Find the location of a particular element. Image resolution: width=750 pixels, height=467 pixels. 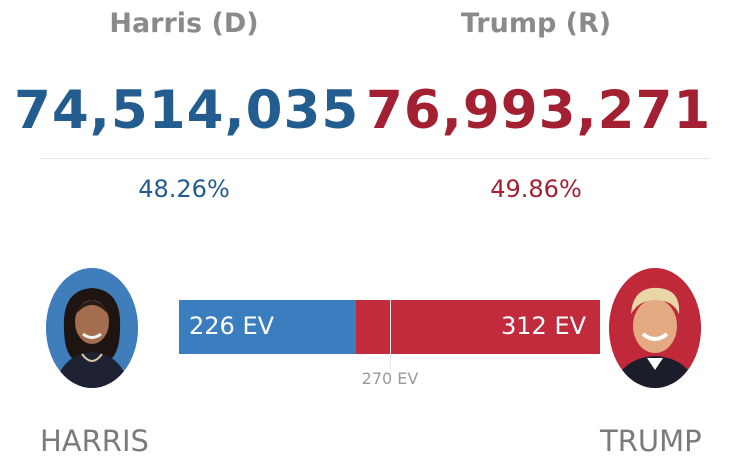

harris-percent: 48.26% is located at coordinates (184, 189).